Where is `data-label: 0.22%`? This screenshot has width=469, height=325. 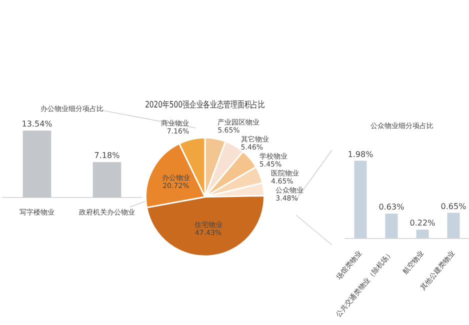 data-label: 0.22% is located at coordinates (423, 223).